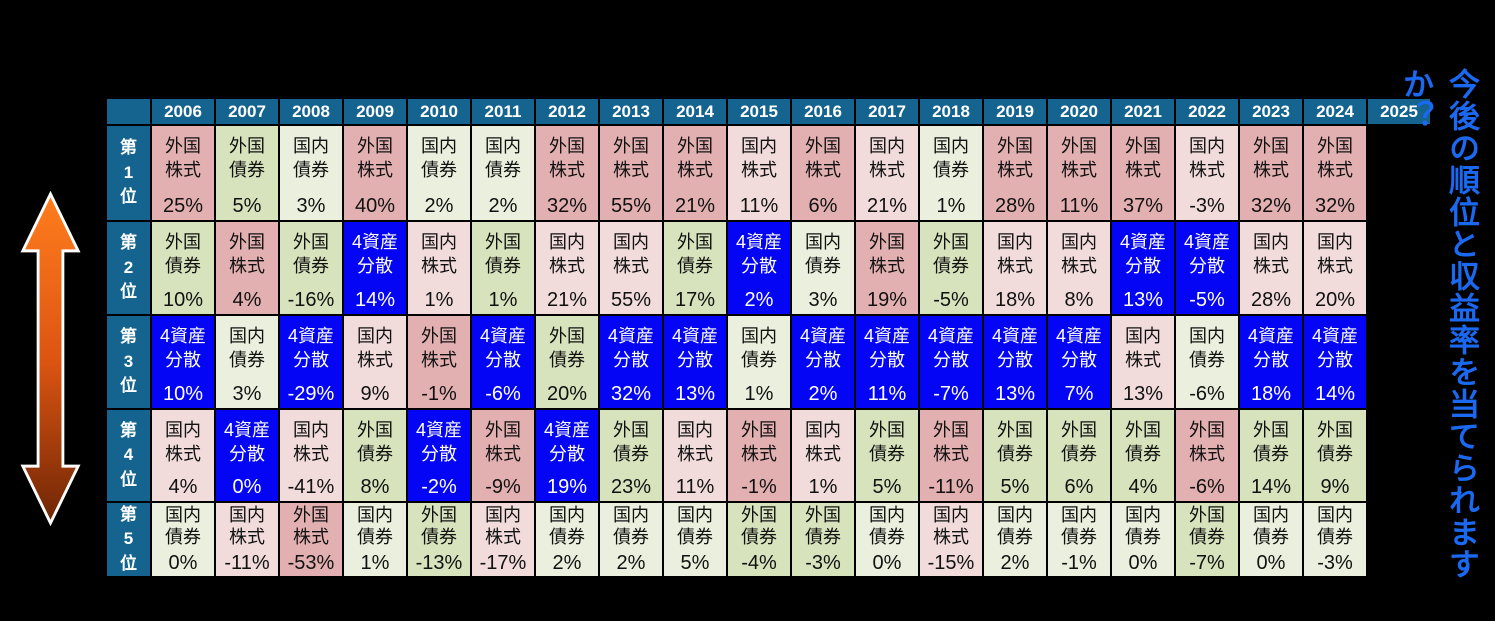 Image resolution: width=1495 pixels, height=621 pixels. What do you see at coordinates (375, 173) in the screenshot?
I see `asset-cell: 外国 株式 40%` at bounding box center [375, 173].